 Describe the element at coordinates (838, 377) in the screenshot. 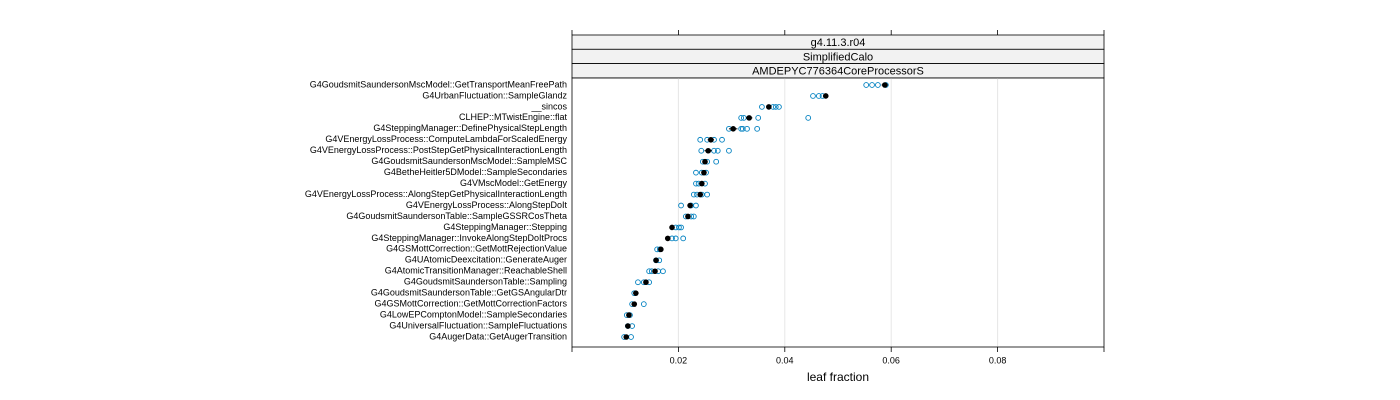

I see `x-axis-title: leaf fraction` at that location.